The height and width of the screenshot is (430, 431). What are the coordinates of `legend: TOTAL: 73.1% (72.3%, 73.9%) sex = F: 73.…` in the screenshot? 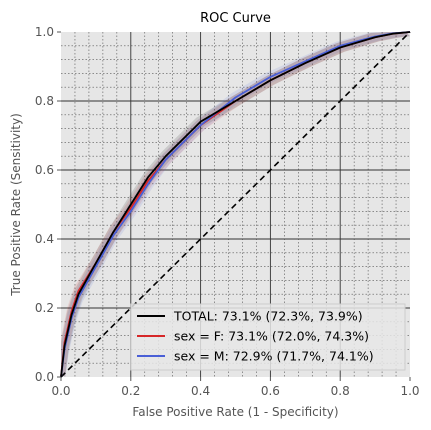 It's located at (268, 337).